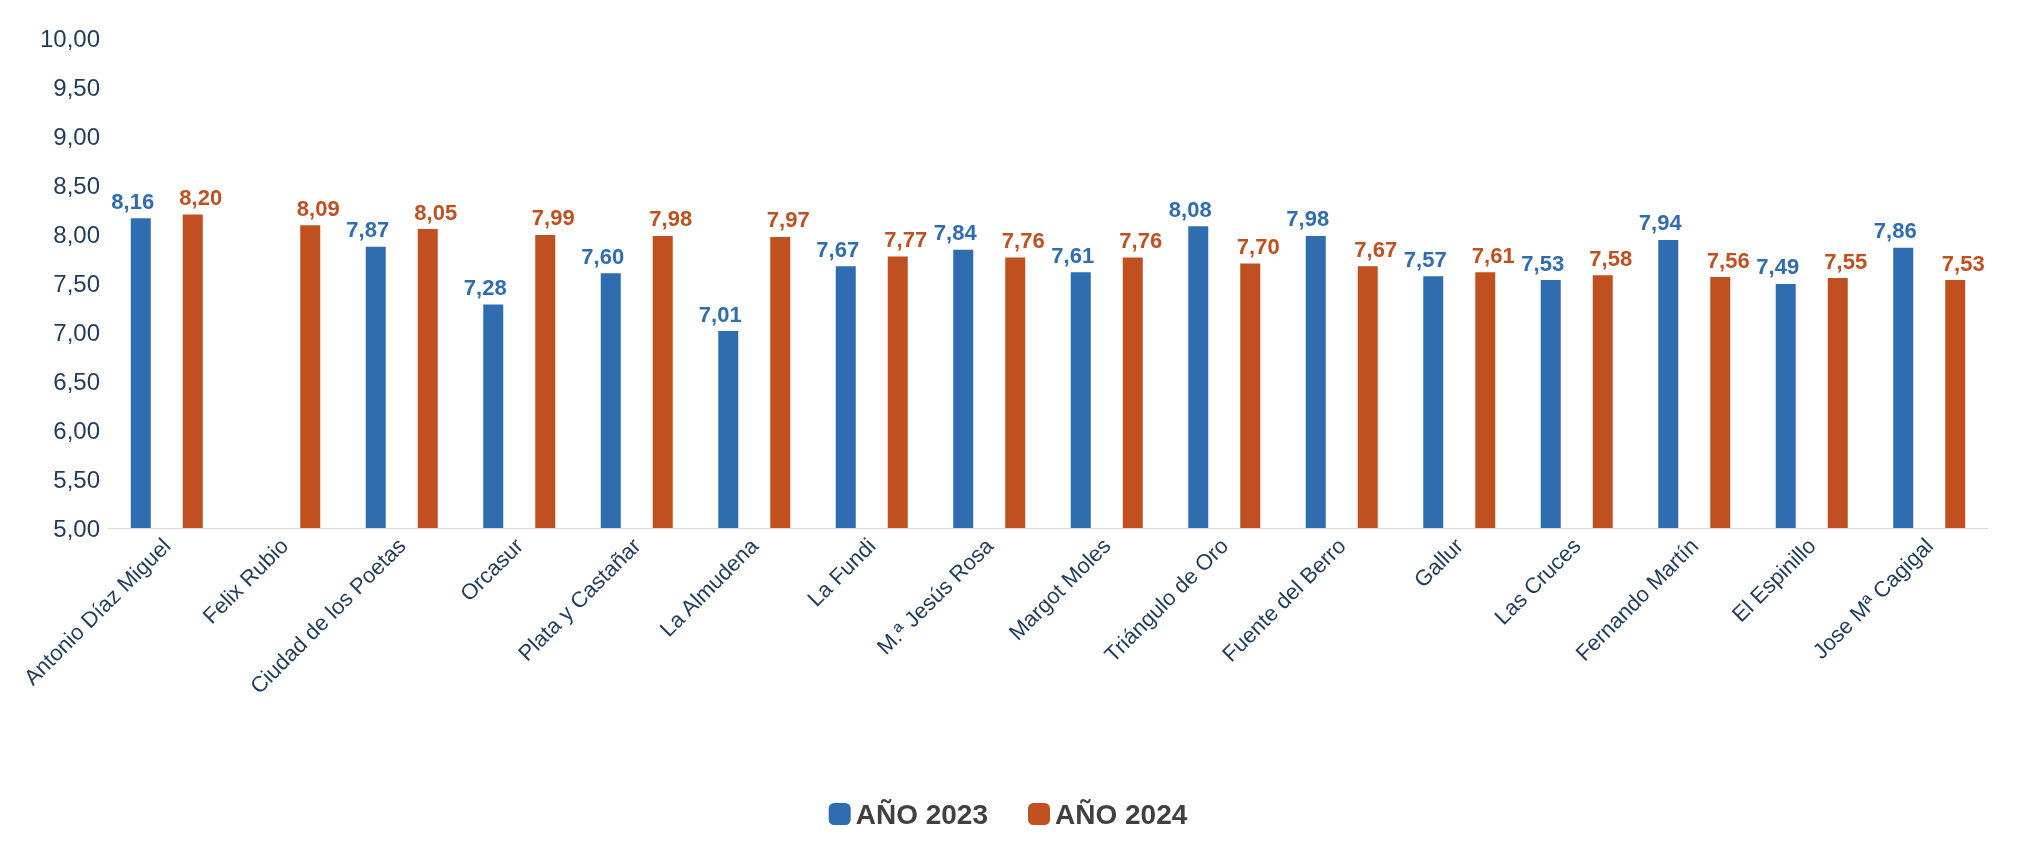 This screenshot has height=849, width=2021. I want to click on data-label: 8,05, so click(436, 212).